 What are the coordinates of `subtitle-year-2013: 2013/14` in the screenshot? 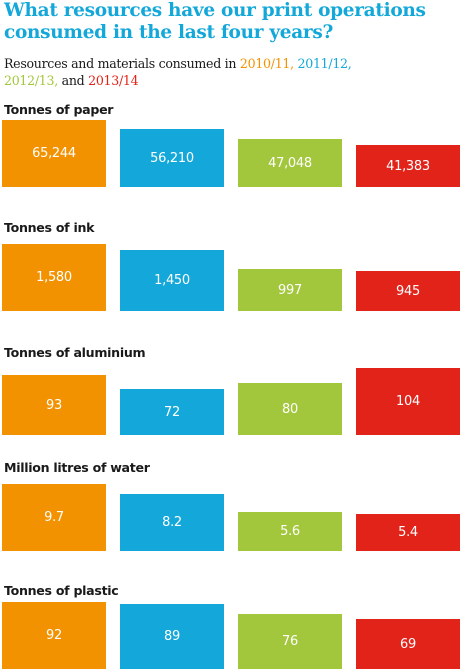 It's located at (113, 80).